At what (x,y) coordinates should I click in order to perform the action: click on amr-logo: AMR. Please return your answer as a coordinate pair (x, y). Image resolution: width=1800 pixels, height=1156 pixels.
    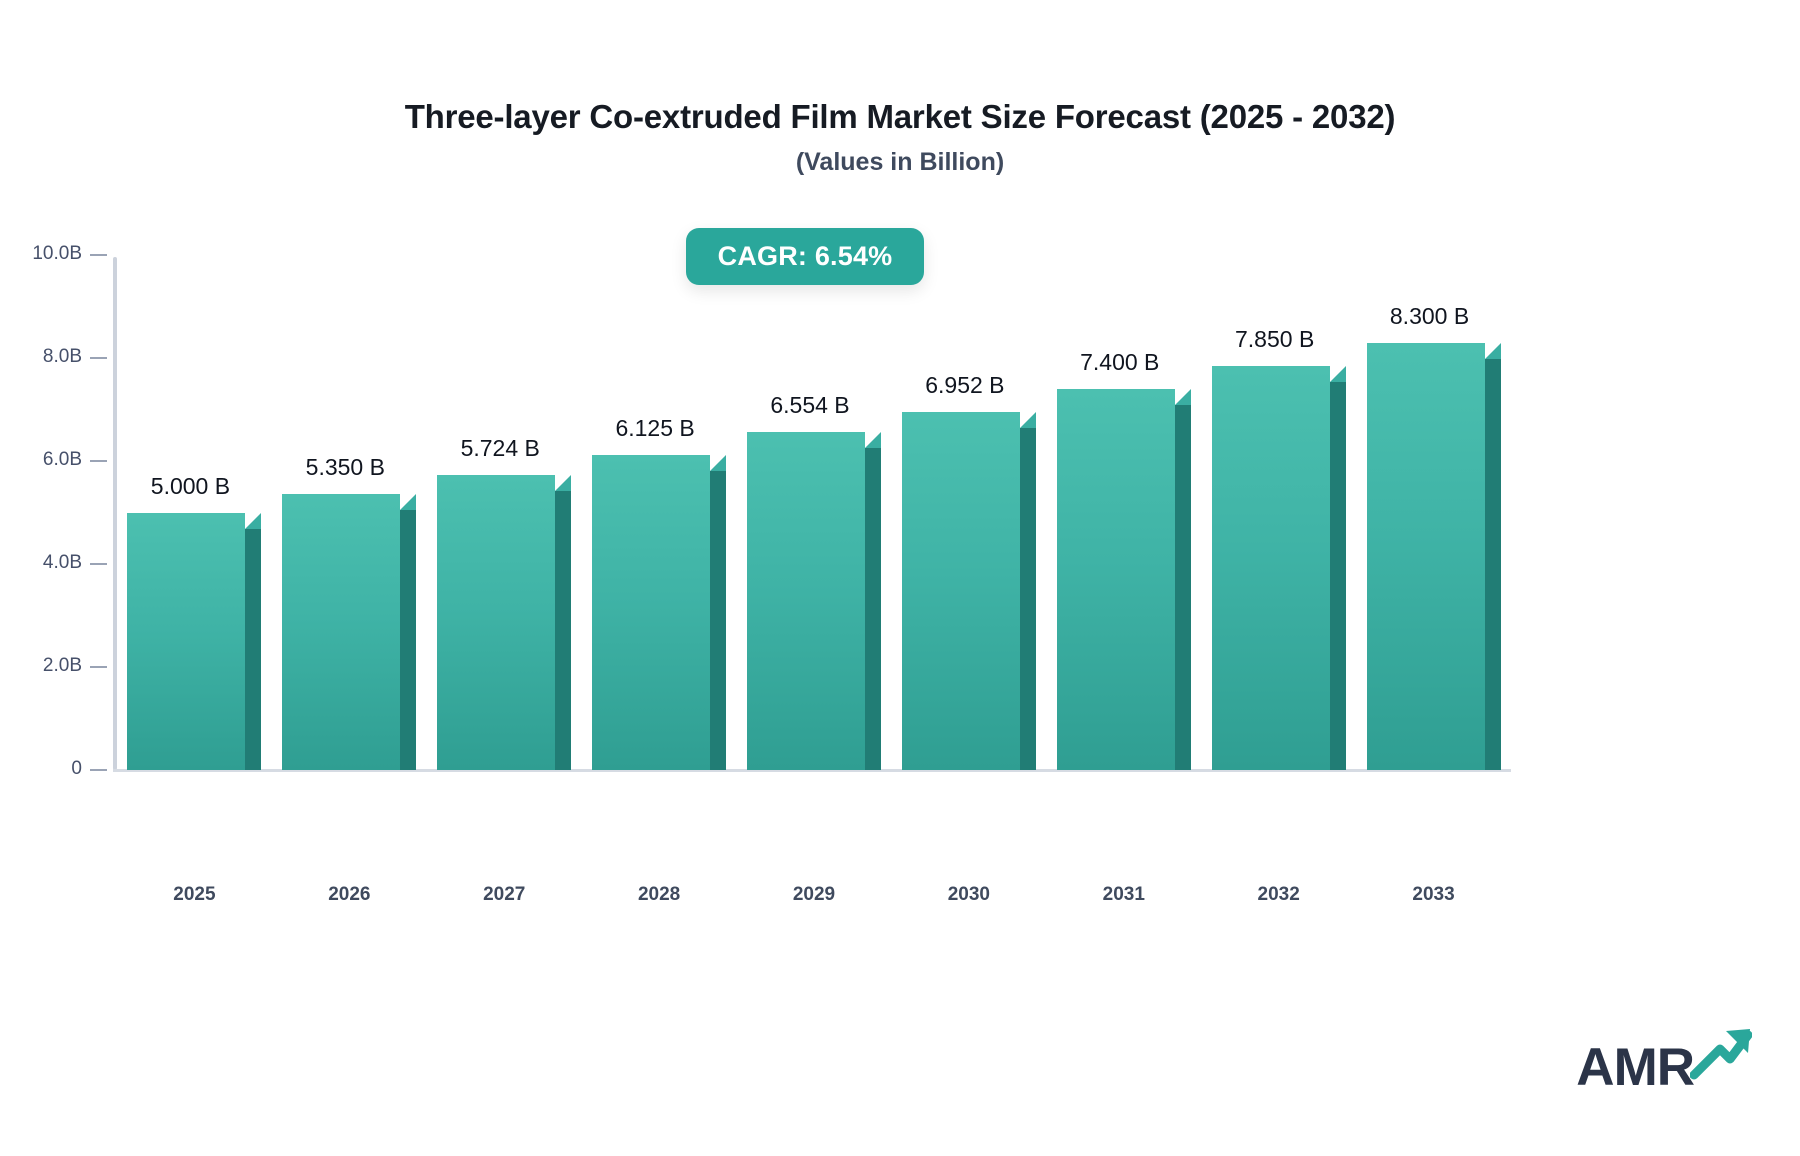
    Looking at the image, I should click on (1664, 1061).